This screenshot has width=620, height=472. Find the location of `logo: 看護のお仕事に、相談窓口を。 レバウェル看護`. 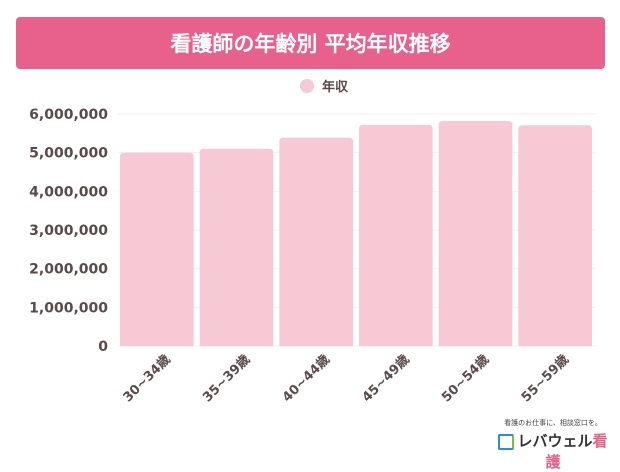

logo: 看護のお仕事に、相談窓口を。 レバウェル看護 is located at coordinates (553, 445).